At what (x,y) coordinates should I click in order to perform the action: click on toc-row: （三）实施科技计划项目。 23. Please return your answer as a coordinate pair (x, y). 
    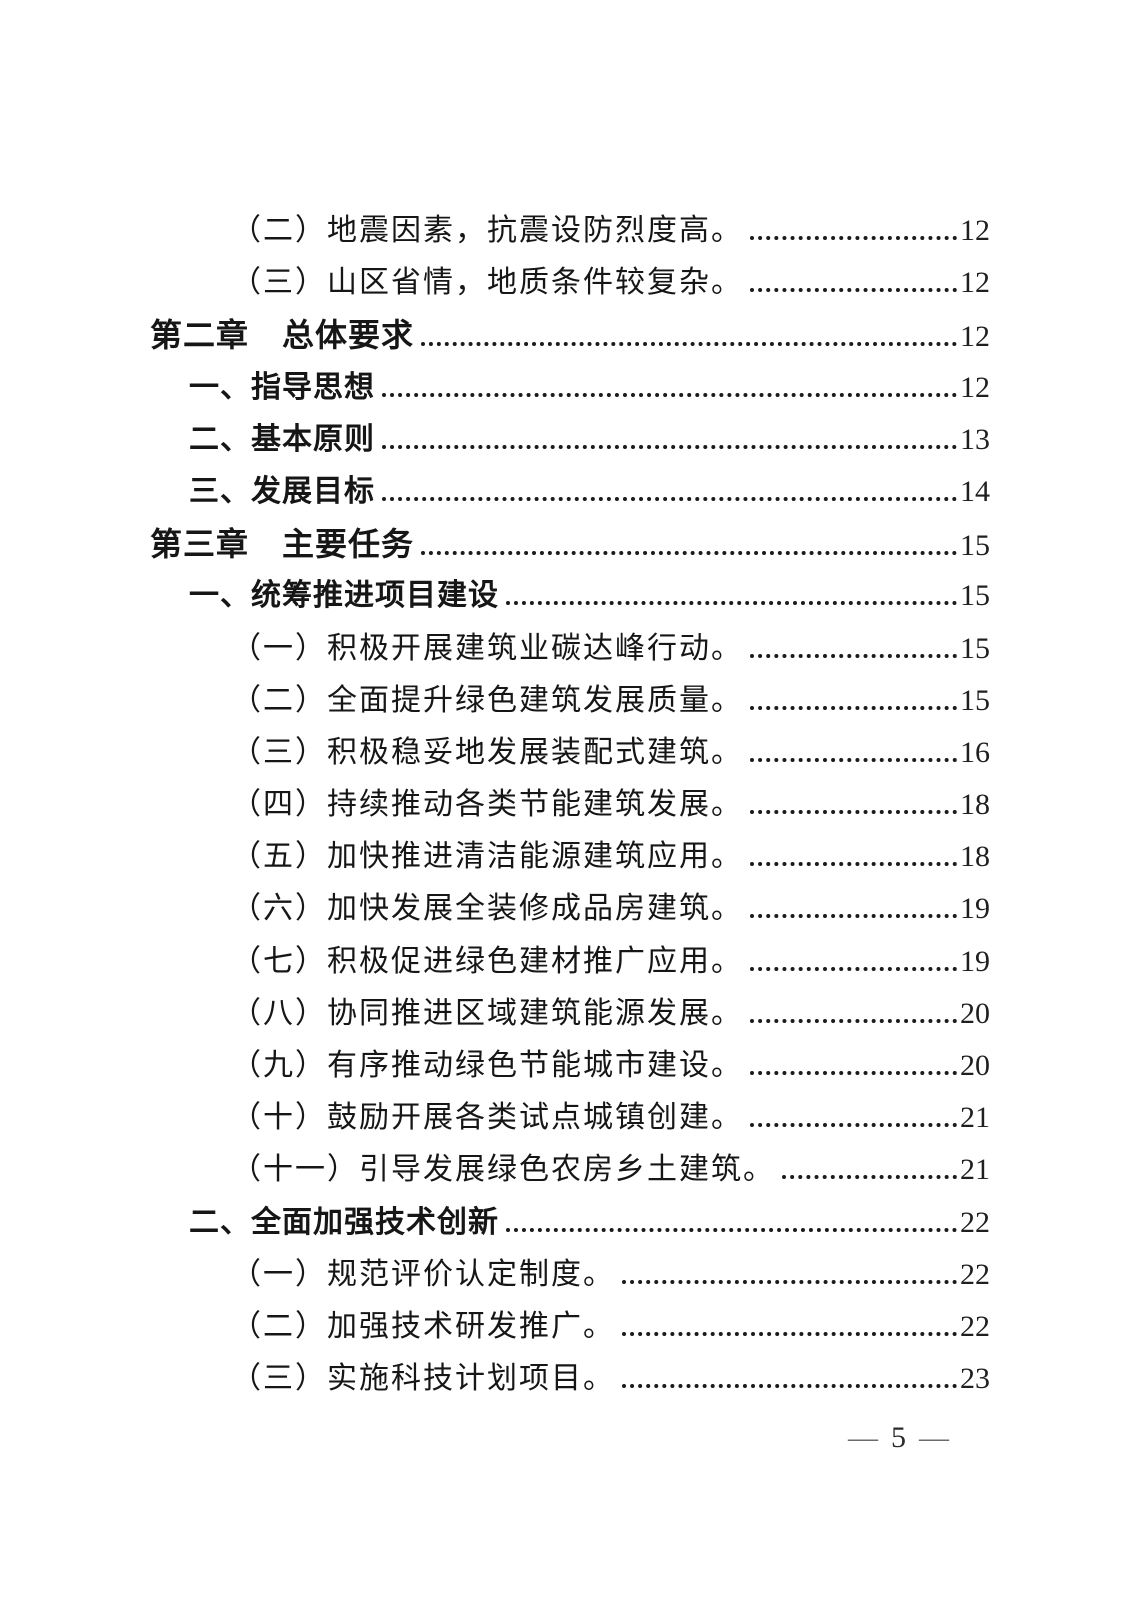
    Looking at the image, I should click on (570, 1379).